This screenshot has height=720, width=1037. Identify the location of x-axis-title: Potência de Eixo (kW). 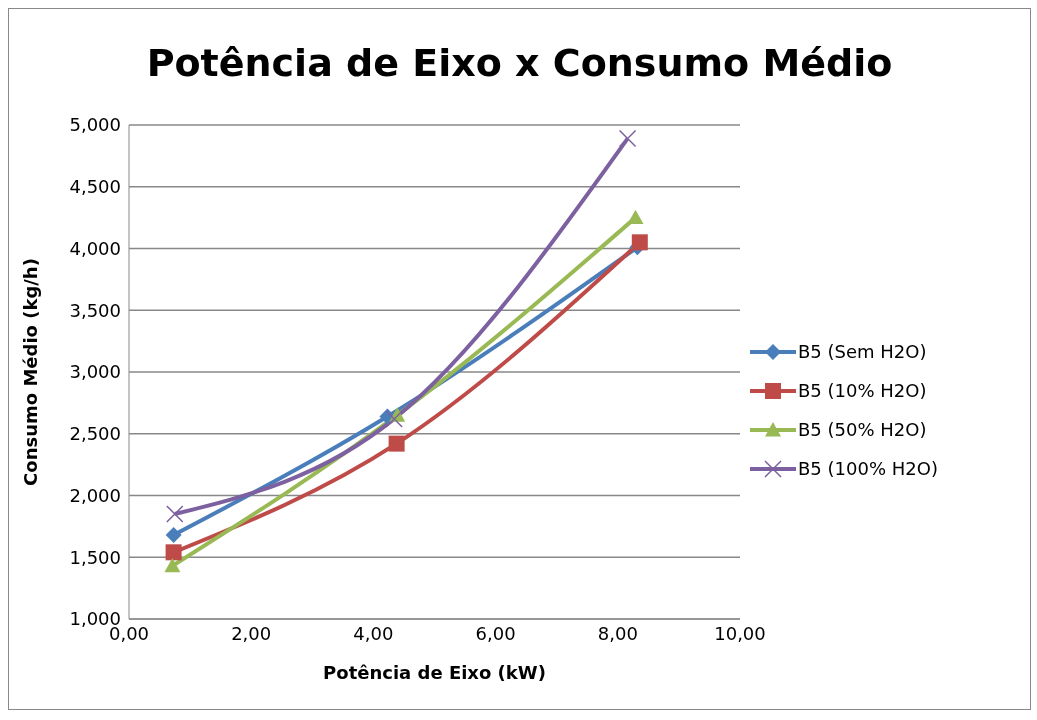
(434, 672).